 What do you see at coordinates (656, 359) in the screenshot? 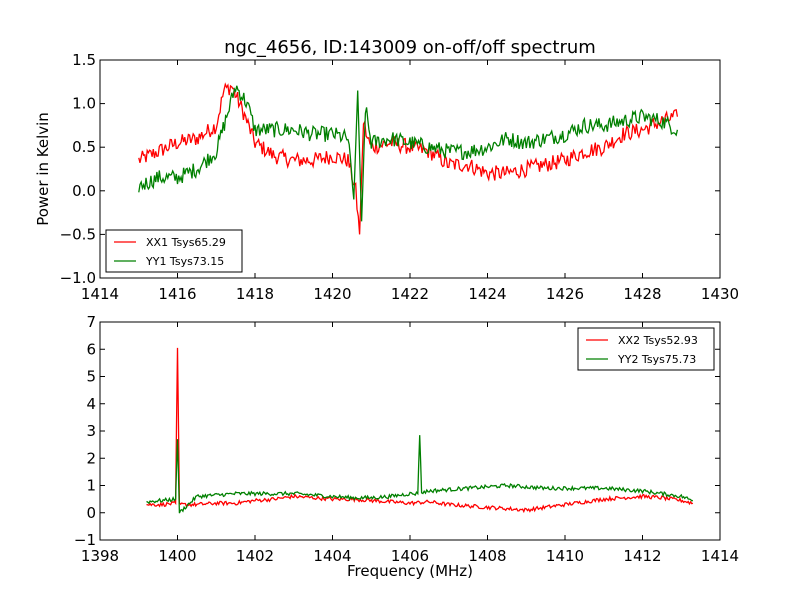
I see `bottom-legend-label: YY2 Tsys75.73` at bounding box center [656, 359].